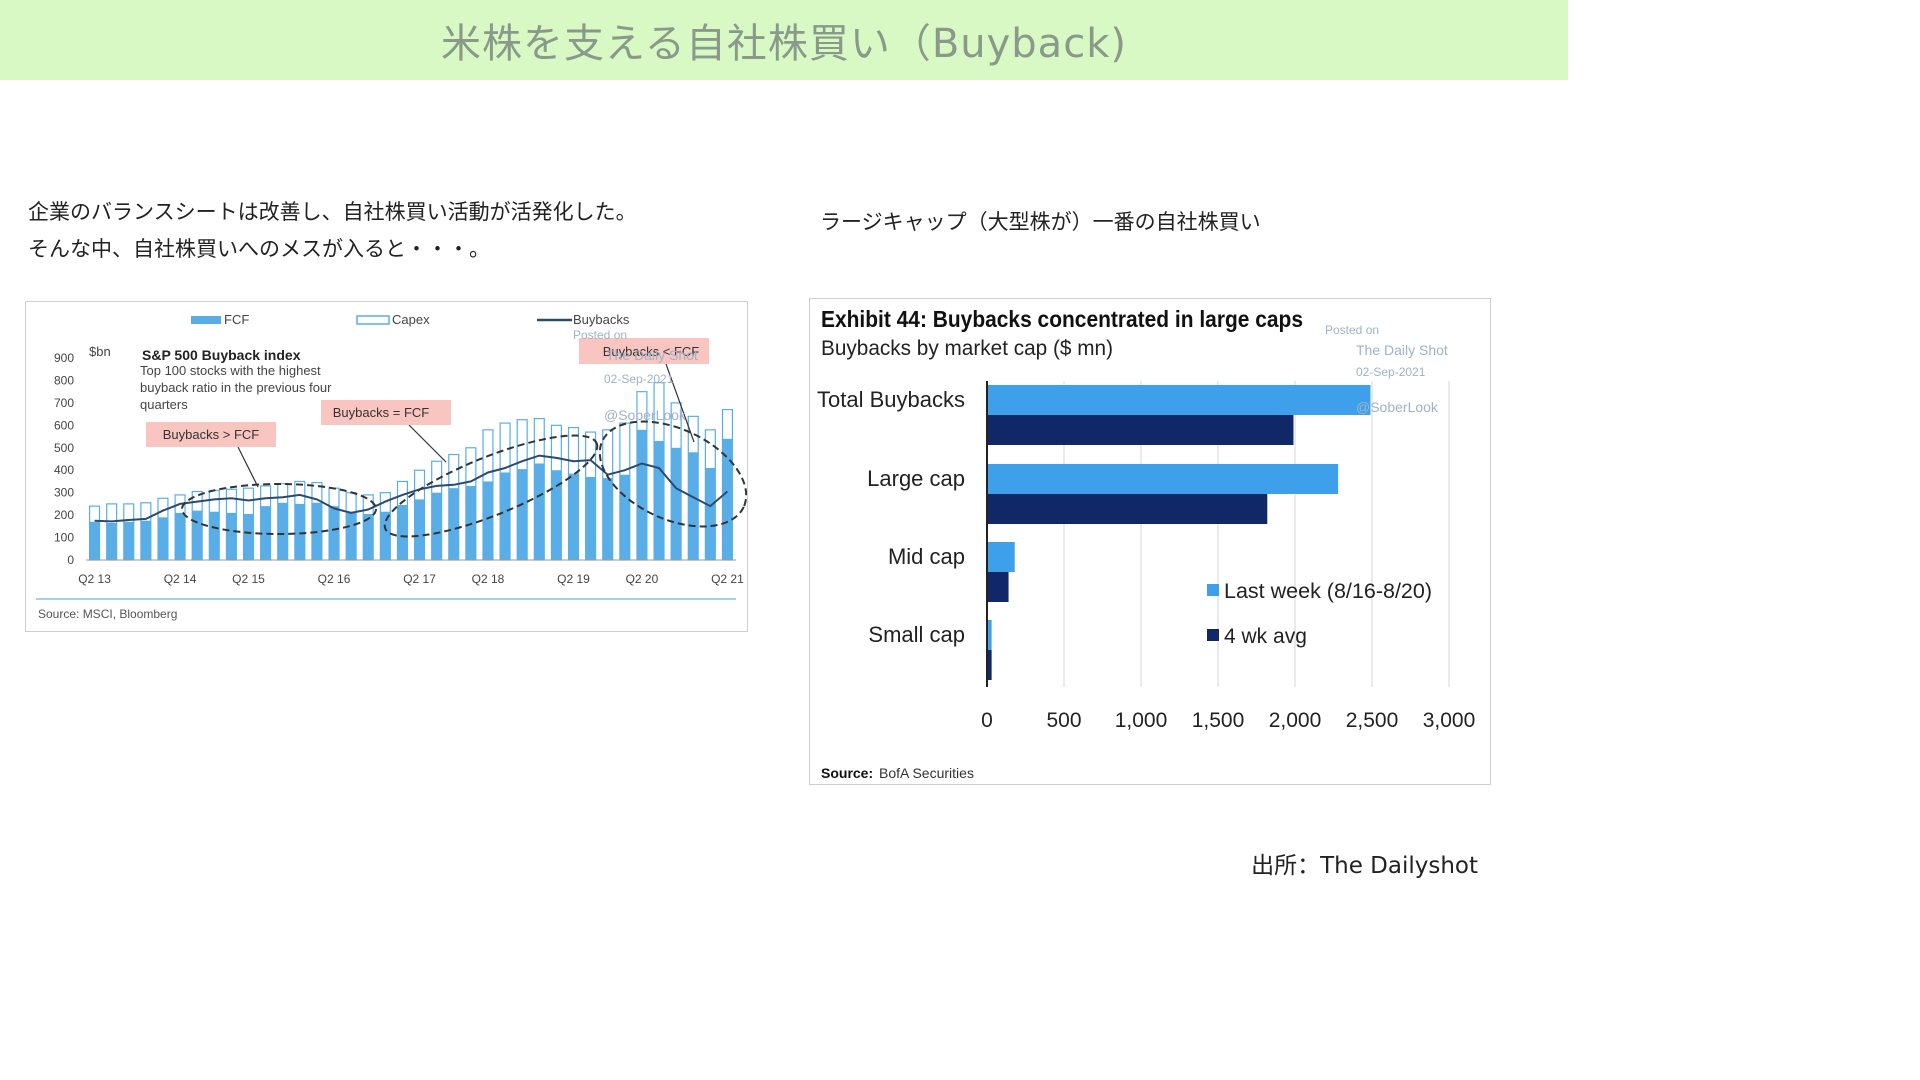 The image size is (1920, 1080). I want to click on annotation-label-2: Buybacks = FCF, so click(381, 412).